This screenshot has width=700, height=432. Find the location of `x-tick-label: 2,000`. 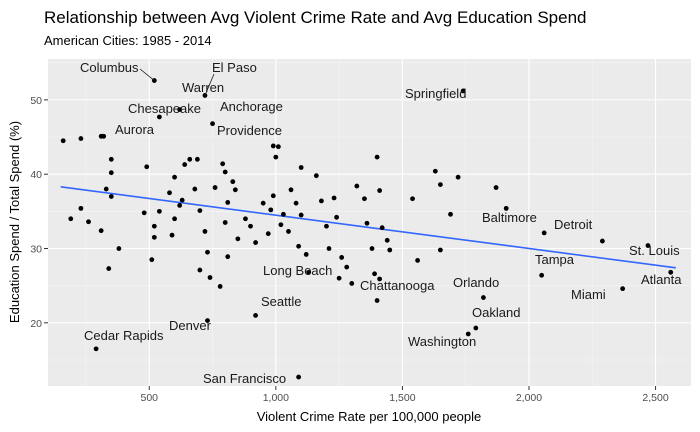

x-tick-label: 2,000 is located at coordinates (529, 398).